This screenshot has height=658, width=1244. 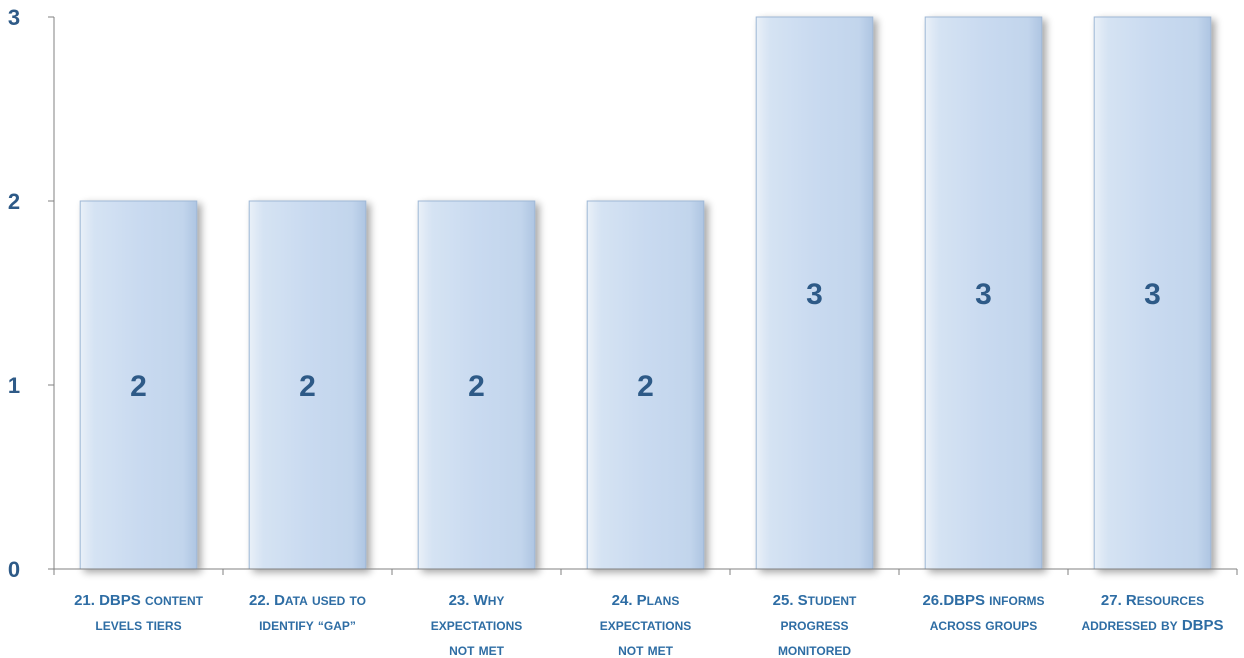 What do you see at coordinates (1201, 625) in the screenshot?
I see `category-label-fragment: DBPS` at bounding box center [1201, 625].